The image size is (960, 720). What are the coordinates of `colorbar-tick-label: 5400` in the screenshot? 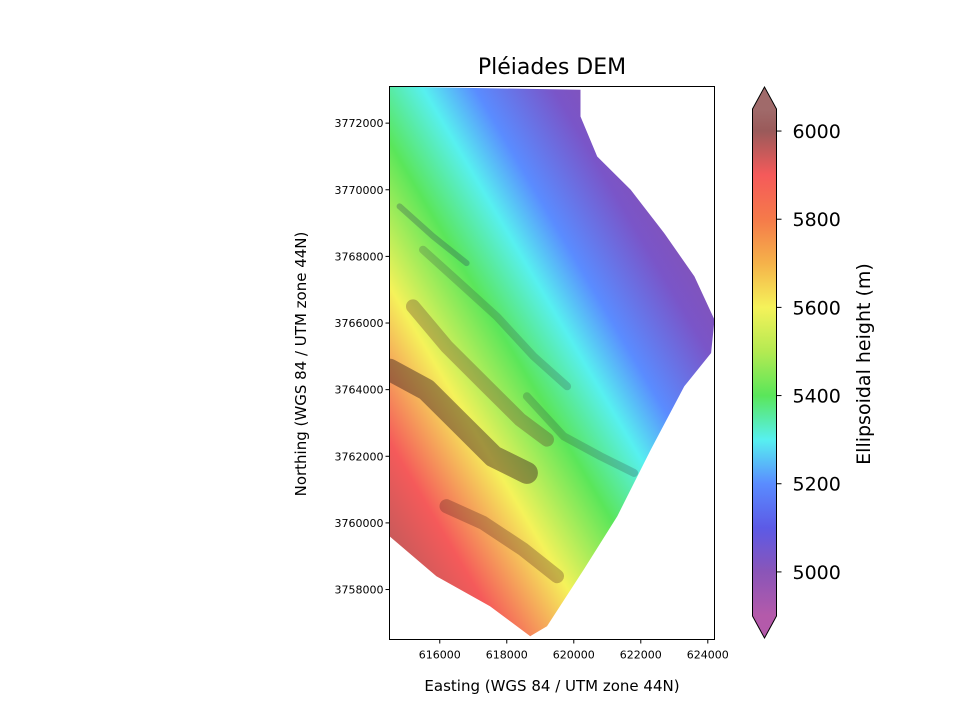 It's located at (817, 397).